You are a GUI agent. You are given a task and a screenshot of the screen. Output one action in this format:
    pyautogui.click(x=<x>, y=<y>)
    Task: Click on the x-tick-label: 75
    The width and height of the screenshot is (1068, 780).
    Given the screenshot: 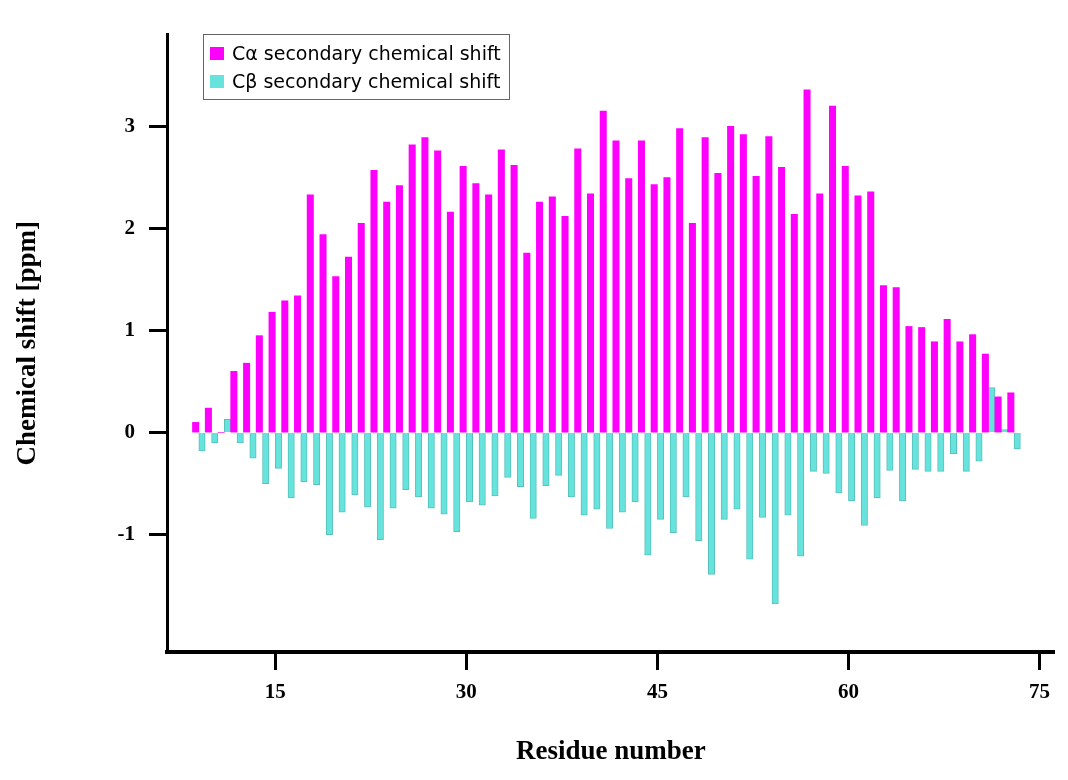 What is the action you would take?
    pyautogui.click(x=1039, y=691)
    